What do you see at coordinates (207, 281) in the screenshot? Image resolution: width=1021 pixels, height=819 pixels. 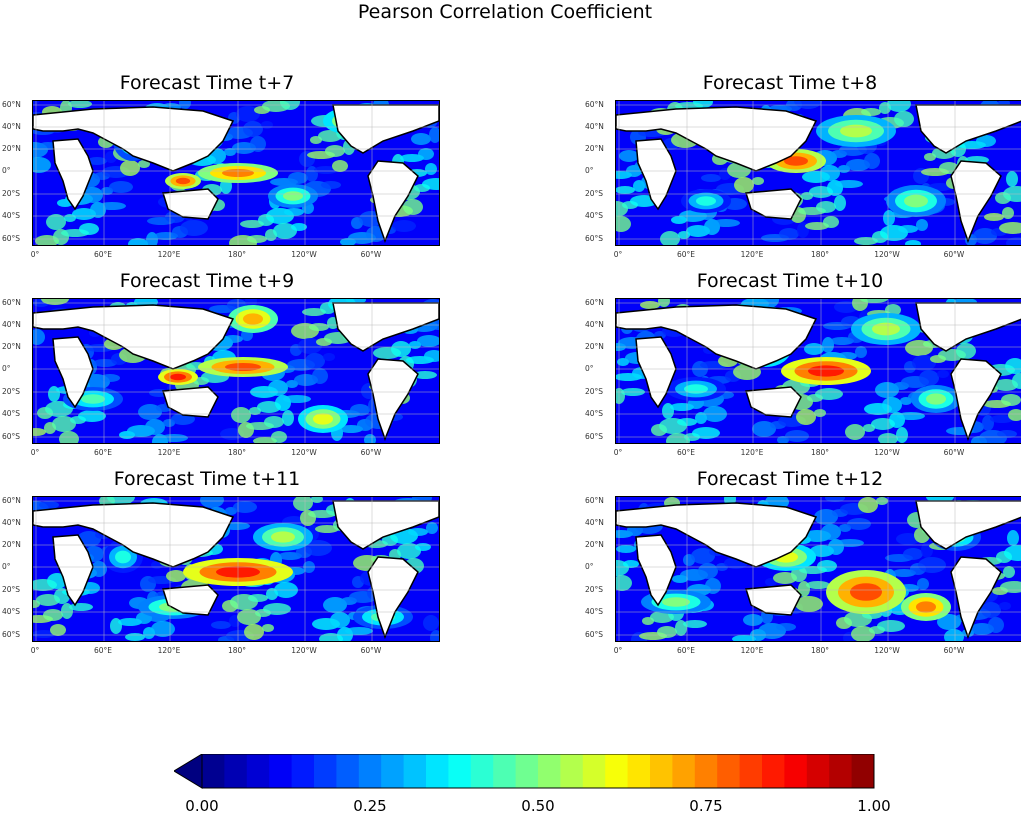 I see `panel-title: Forecast Time t+9` at bounding box center [207, 281].